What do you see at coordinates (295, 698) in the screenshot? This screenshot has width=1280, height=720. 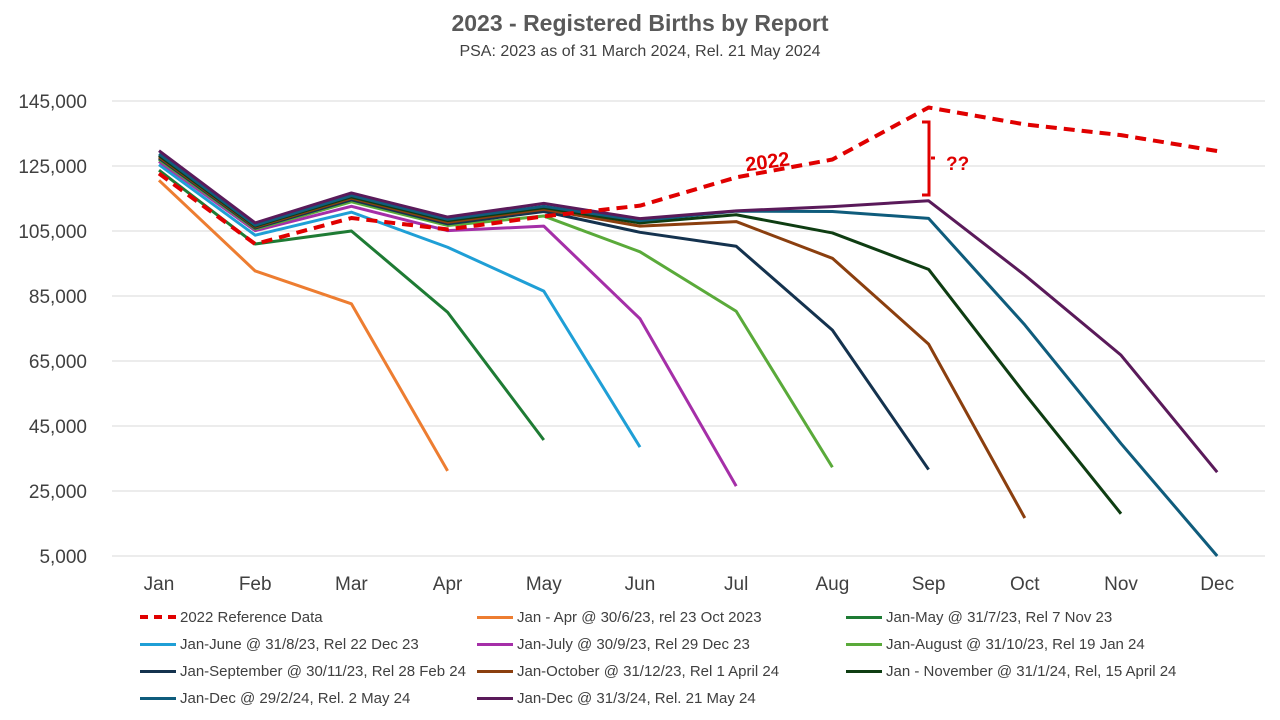 I see `legend-label: Jan-Dec @ 29/2/24, Rel. 2 May 24` at bounding box center [295, 698].